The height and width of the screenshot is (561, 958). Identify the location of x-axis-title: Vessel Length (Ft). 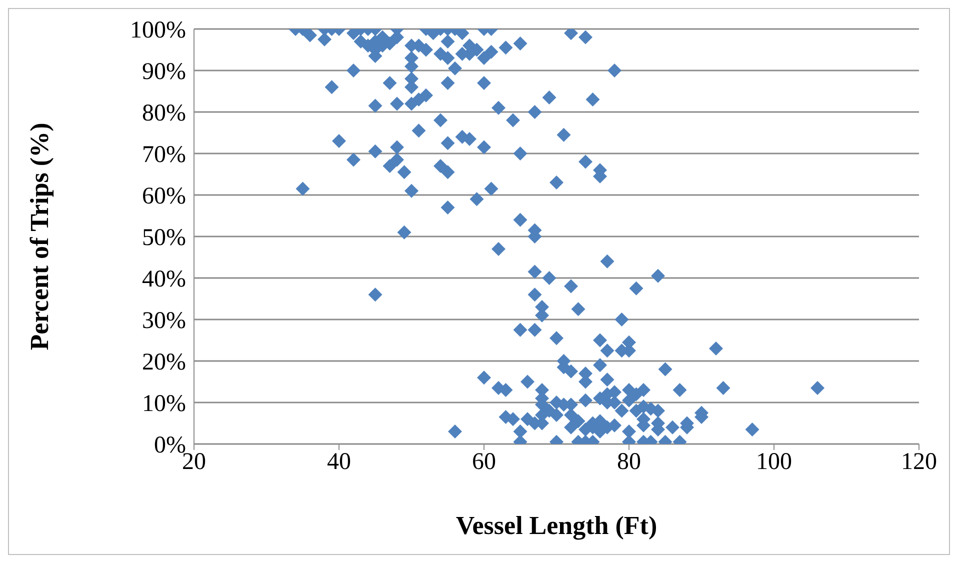
(557, 525).